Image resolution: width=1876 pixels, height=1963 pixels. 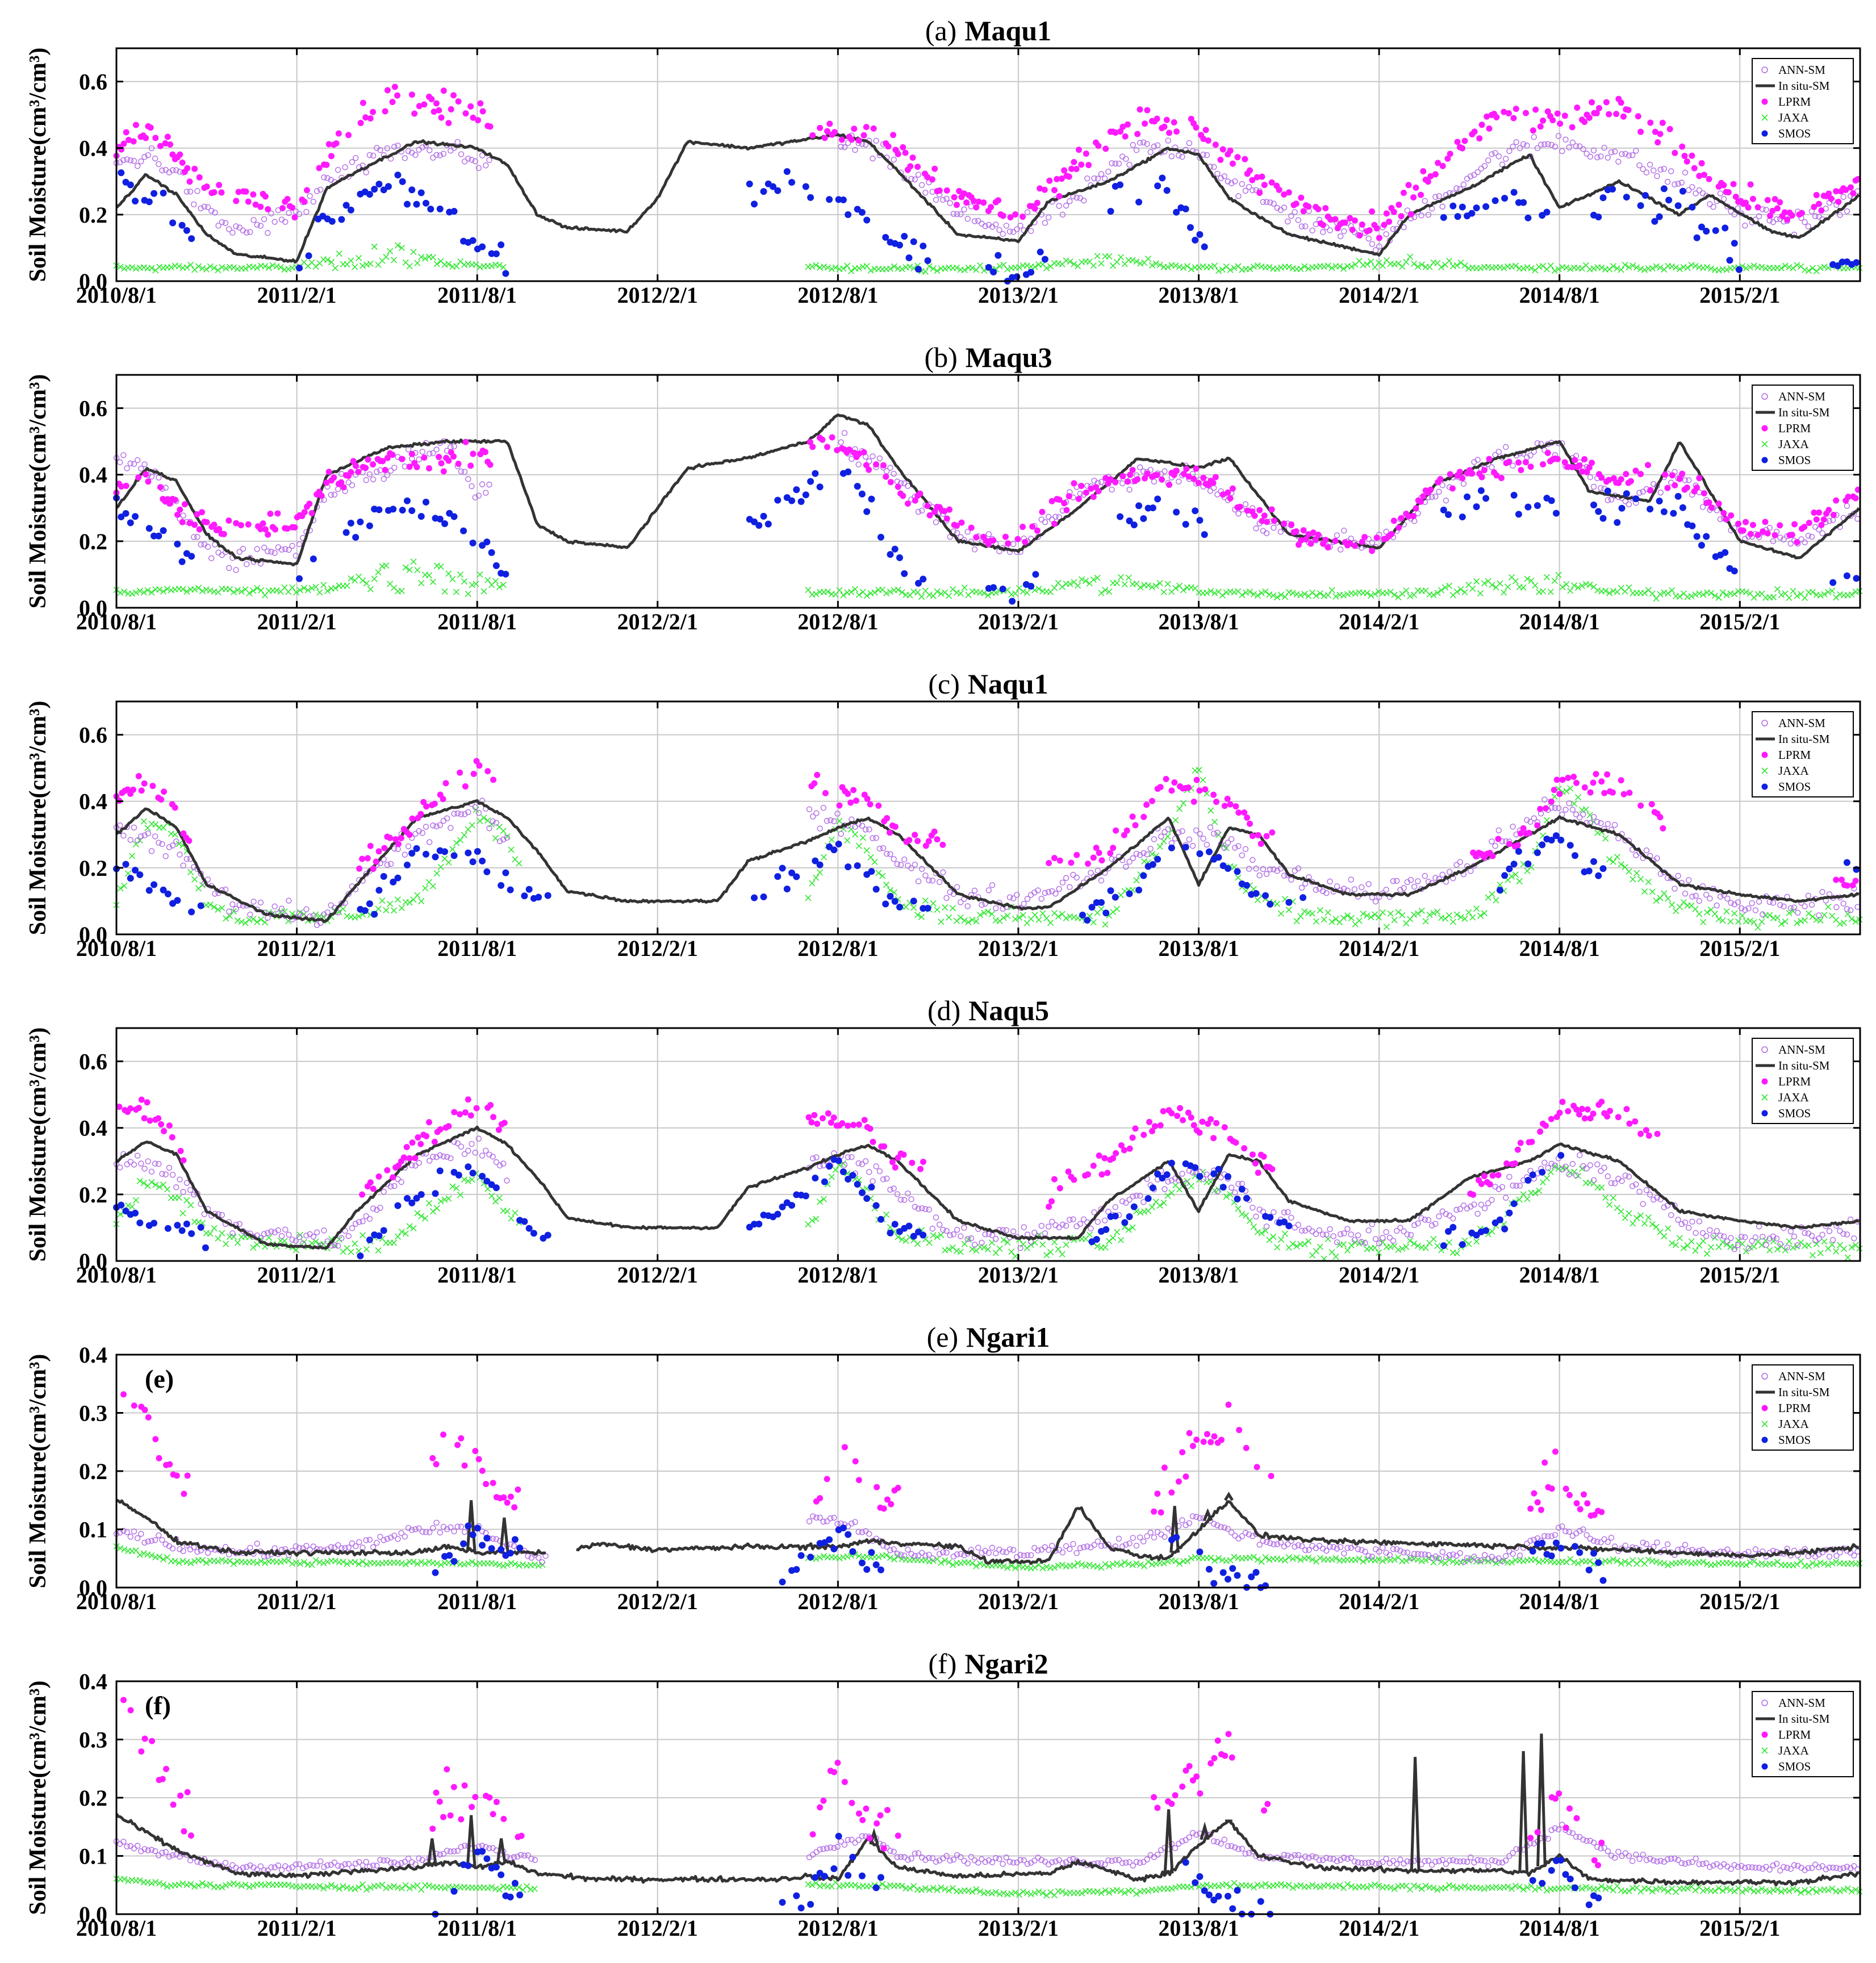 I want to click on legend-marker-smos, so click(x=1764, y=460).